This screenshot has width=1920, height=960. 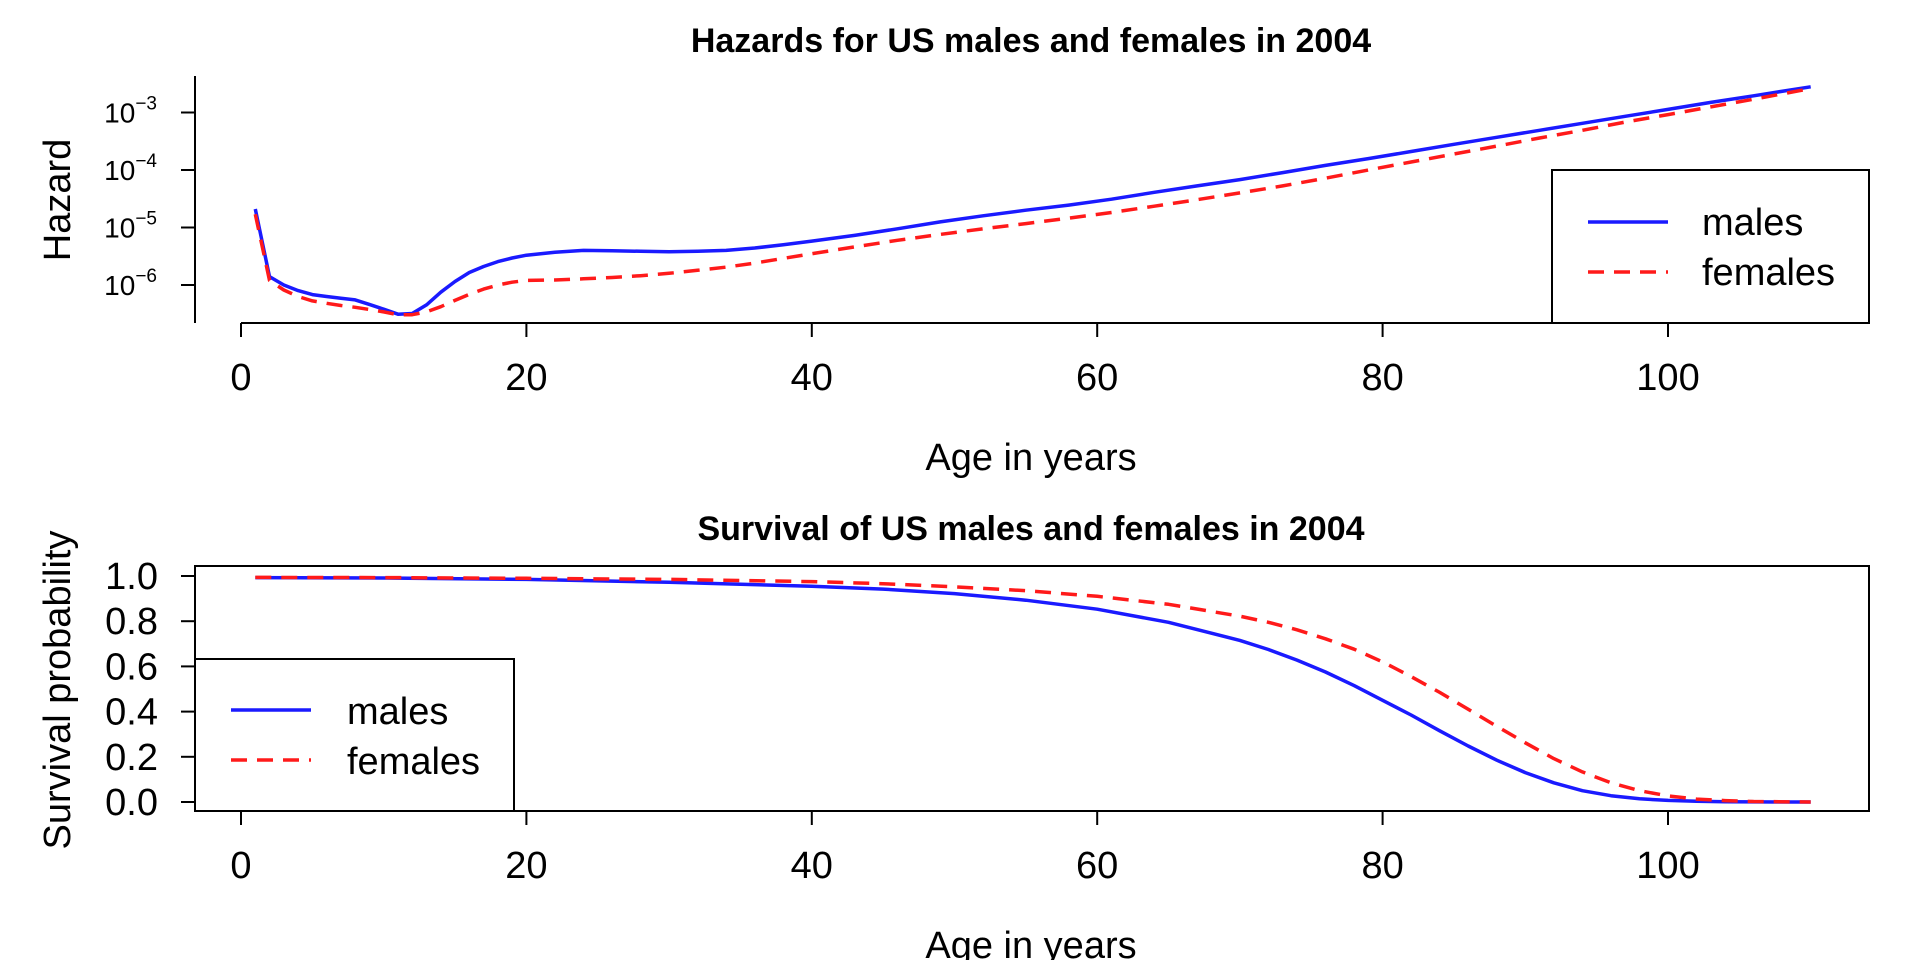 I want to click on hazard-y-ticks: 10⁻⁶ 10⁻⁵ 10⁻⁴ 10⁻³, so click(x=149, y=197).